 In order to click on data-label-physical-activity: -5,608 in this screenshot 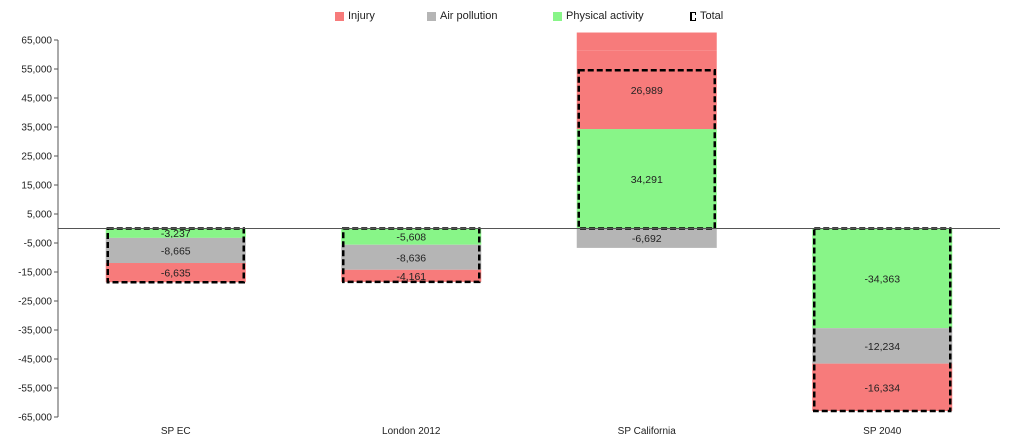, I will do `click(411, 238)`.